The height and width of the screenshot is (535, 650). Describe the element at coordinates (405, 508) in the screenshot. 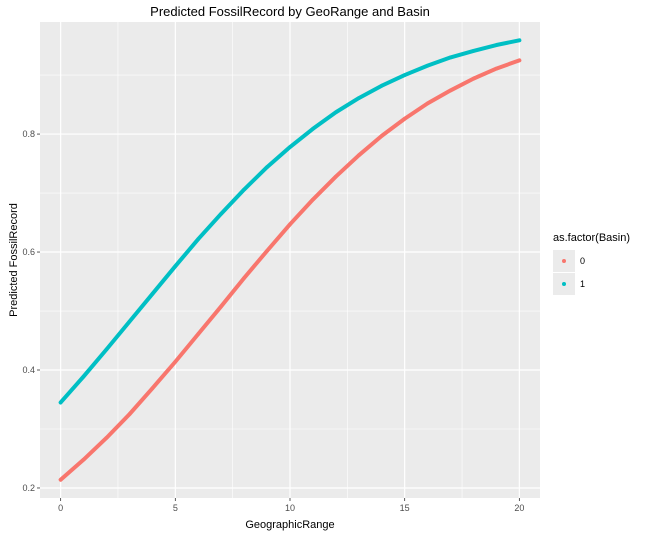

I see `x-tick-label: 15` at that location.